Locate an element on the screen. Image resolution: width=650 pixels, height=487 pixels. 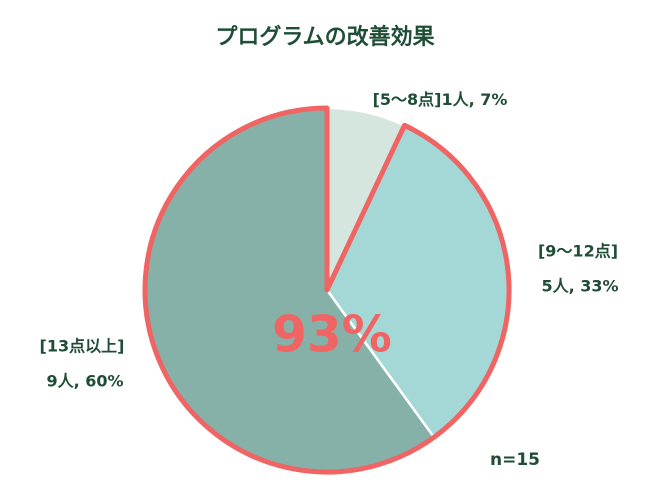
value-label: 9人, 60% is located at coordinates (84, 381).